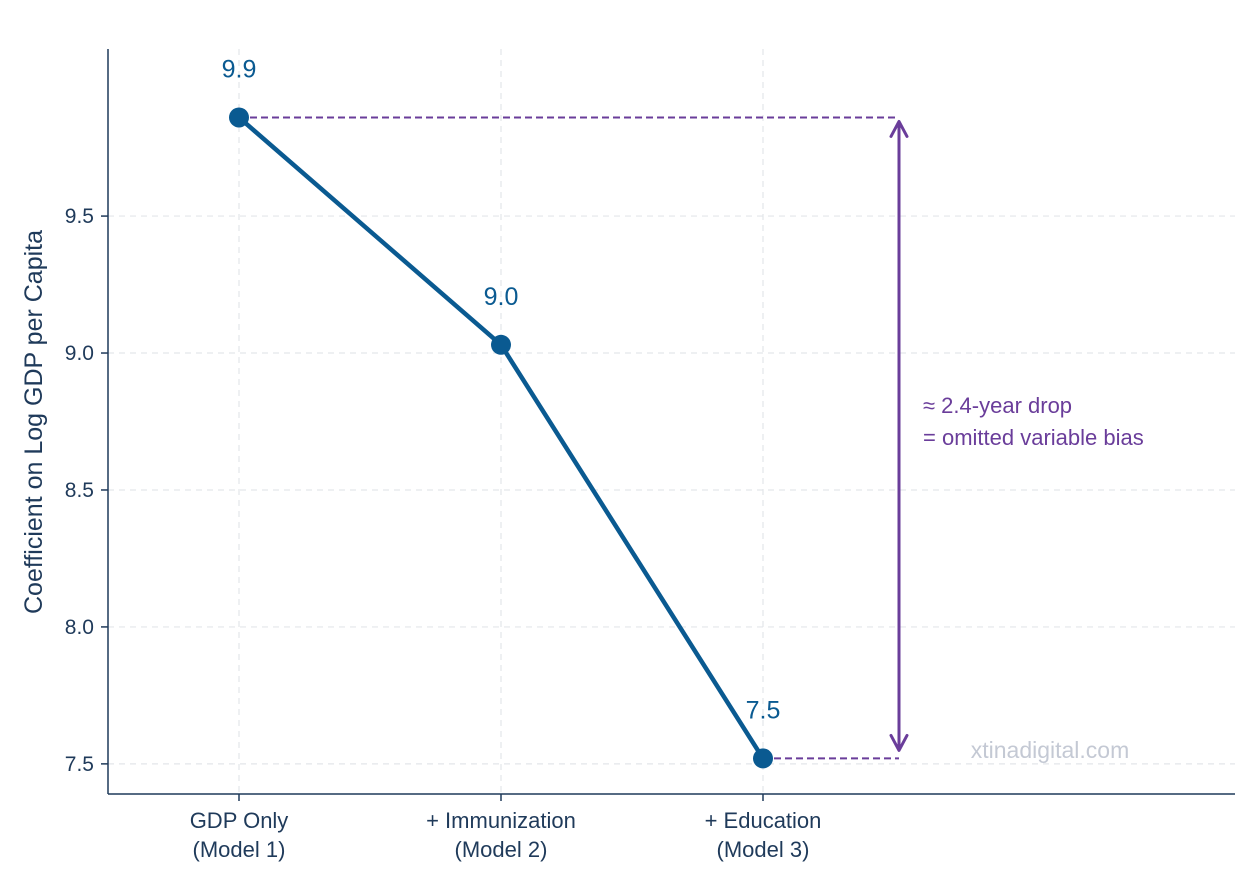  Describe the element at coordinates (1050, 750) in the screenshot. I see `watermark: xtinadigital.com` at that location.